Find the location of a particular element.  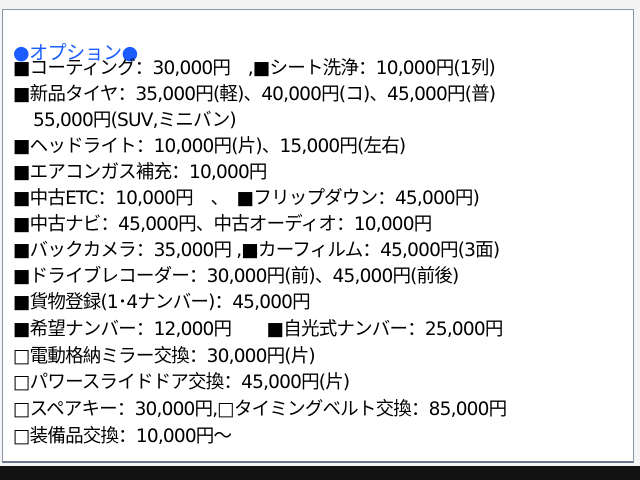

option-line: ■コーティング：30,000円 ,■シート洗浄：10,000円(1列) is located at coordinates (254, 68).